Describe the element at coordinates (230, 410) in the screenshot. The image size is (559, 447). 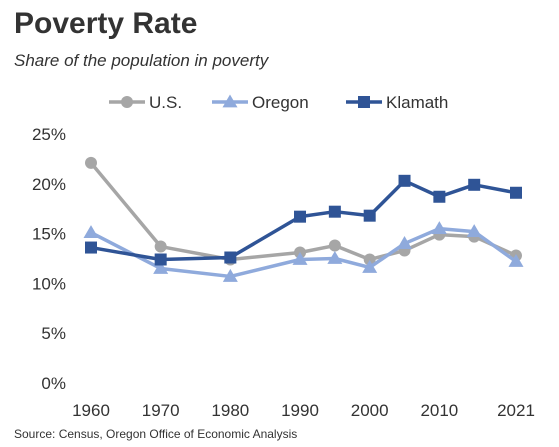
I see `x-tick-label: 1980` at that location.